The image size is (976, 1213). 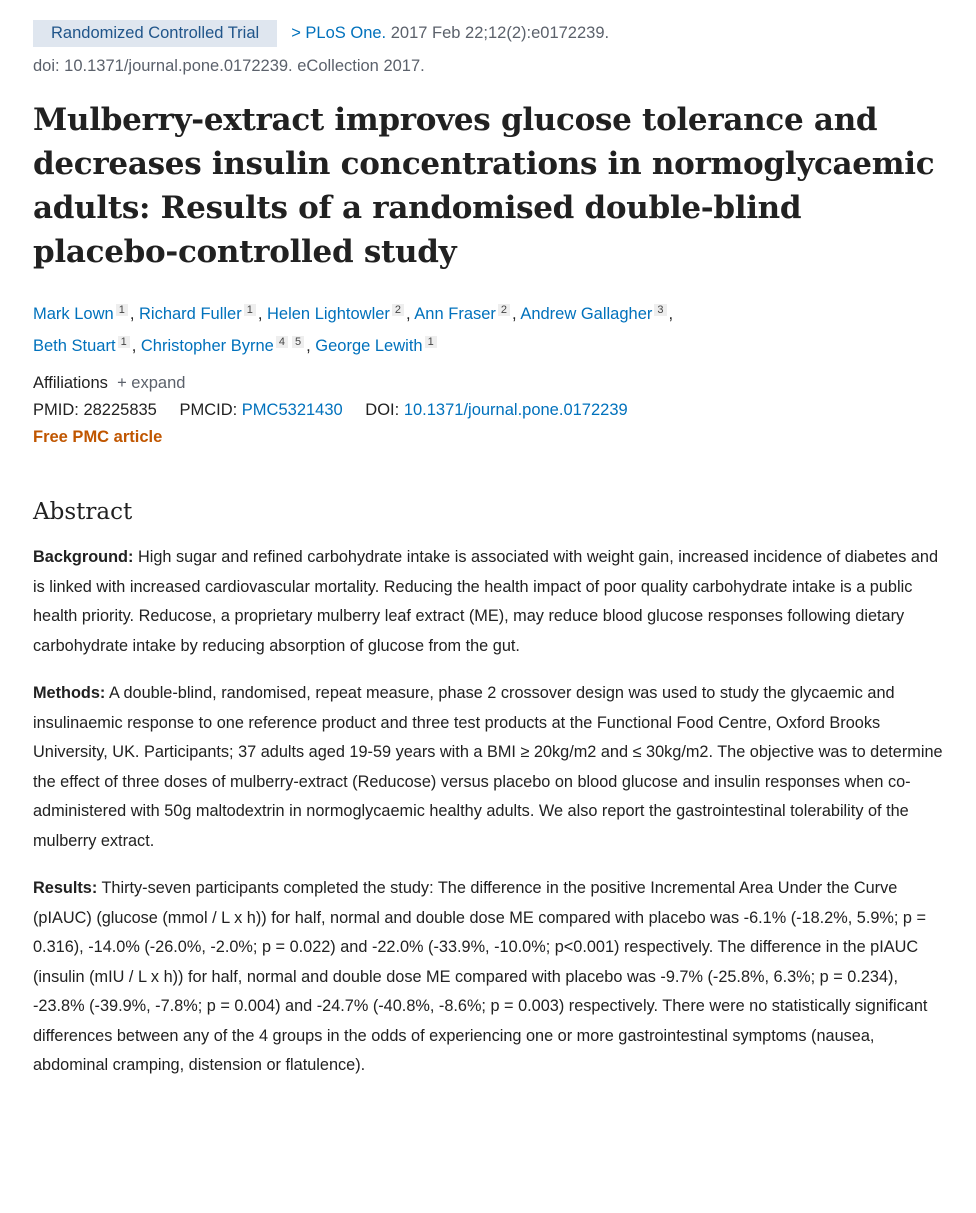 I want to click on affiliation-number: 3, so click(x=660, y=310).